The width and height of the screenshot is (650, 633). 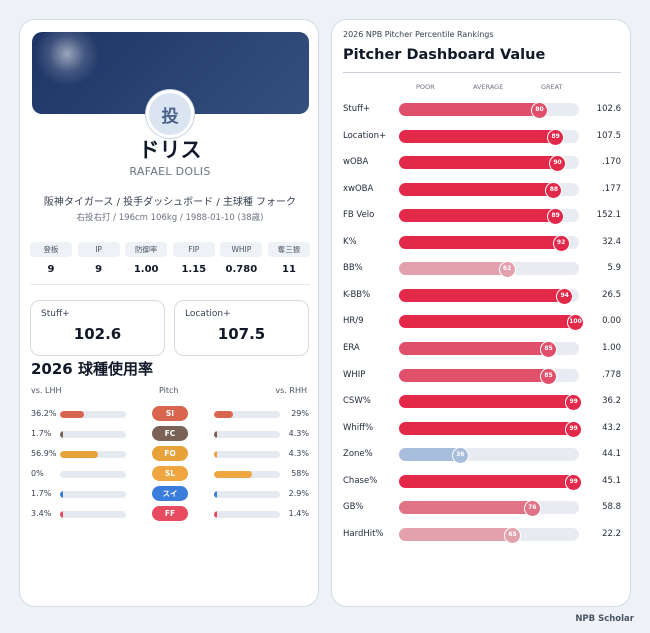 What do you see at coordinates (170, 414) in the screenshot?
I see `pitch-mix-row: 36.2% SI 29%` at bounding box center [170, 414].